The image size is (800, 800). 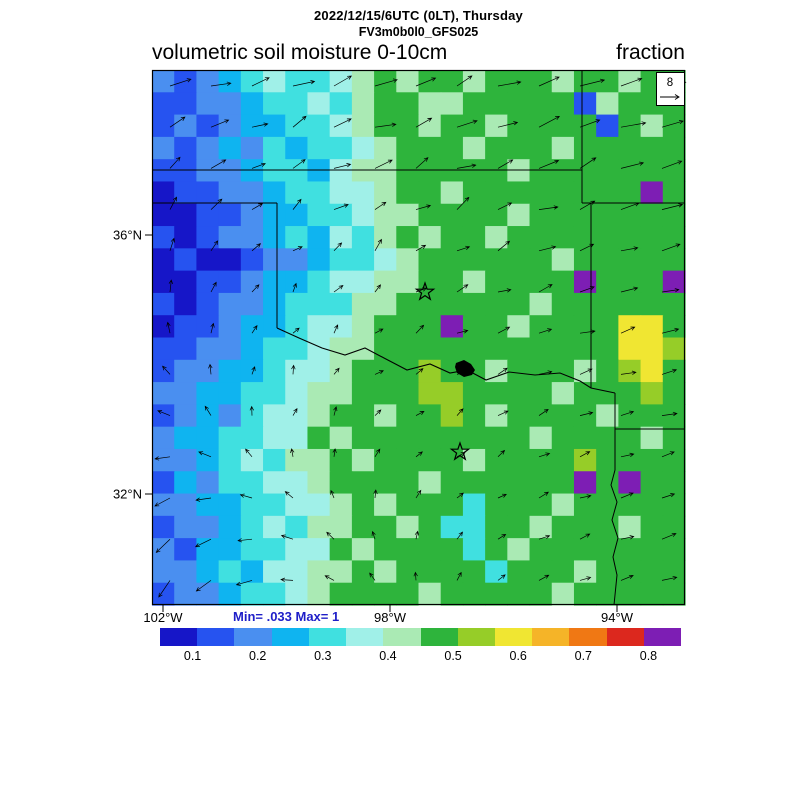 I want to click on colorbar-tick-label: 0.1, so click(x=192, y=656).